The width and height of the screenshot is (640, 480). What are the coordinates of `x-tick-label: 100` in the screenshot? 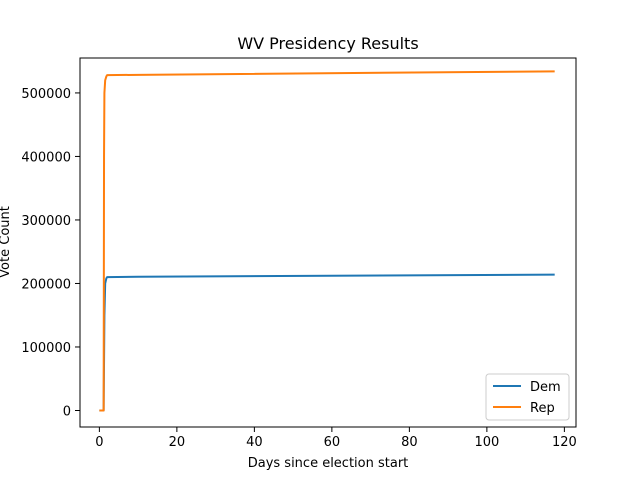 It's located at (486, 442).